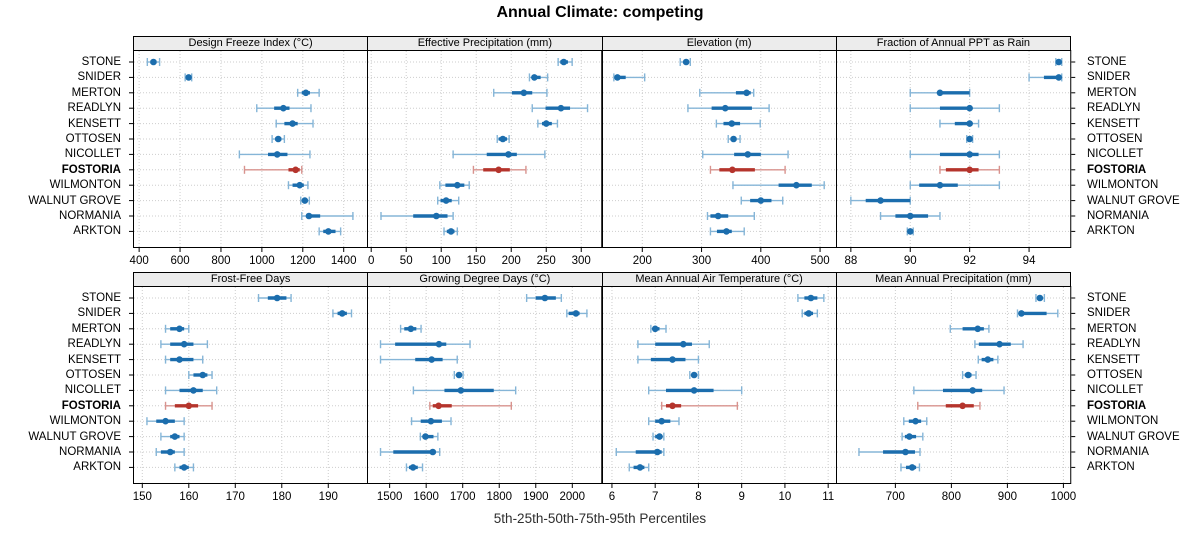  Describe the element at coordinates (784, 497) in the screenshot. I see `x-axis-tick-label: 10` at that location.